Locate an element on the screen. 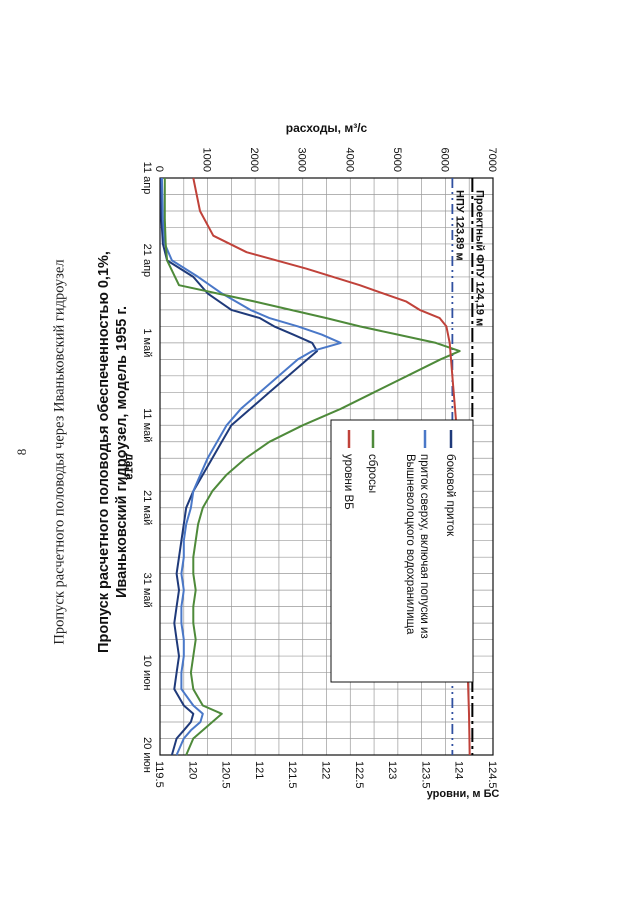  x-axis-title: дата is located at coordinates (130, 466).